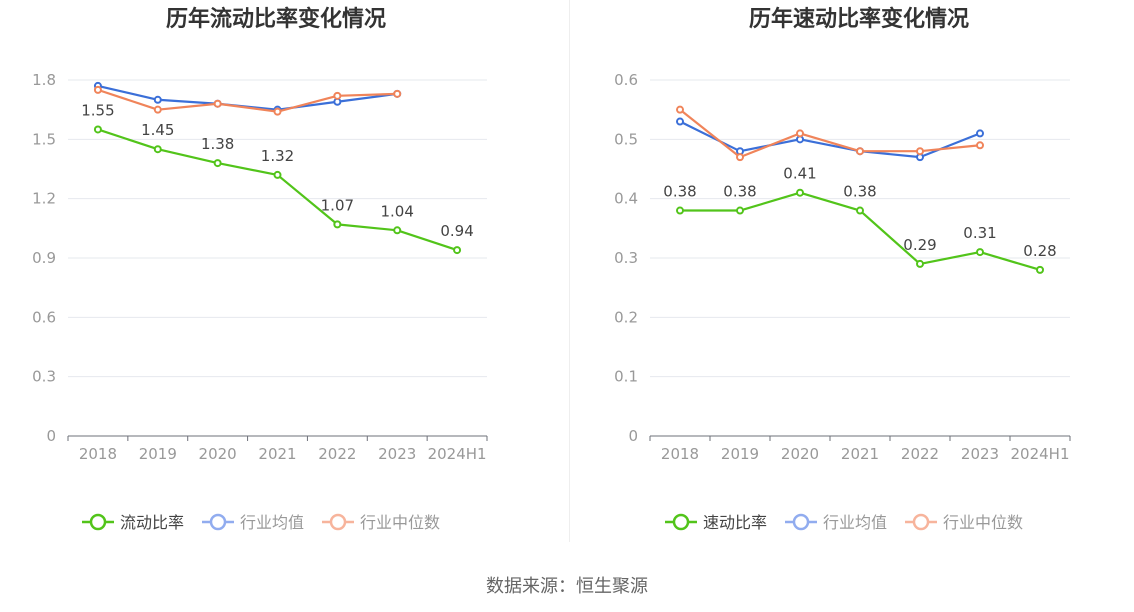 Image resolution: width=1134 pixels, height=612 pixels. Describe the element at coordinates (44, 199) in the screenshot. I see `chart1-y-tick-label: 1.2` at that location.